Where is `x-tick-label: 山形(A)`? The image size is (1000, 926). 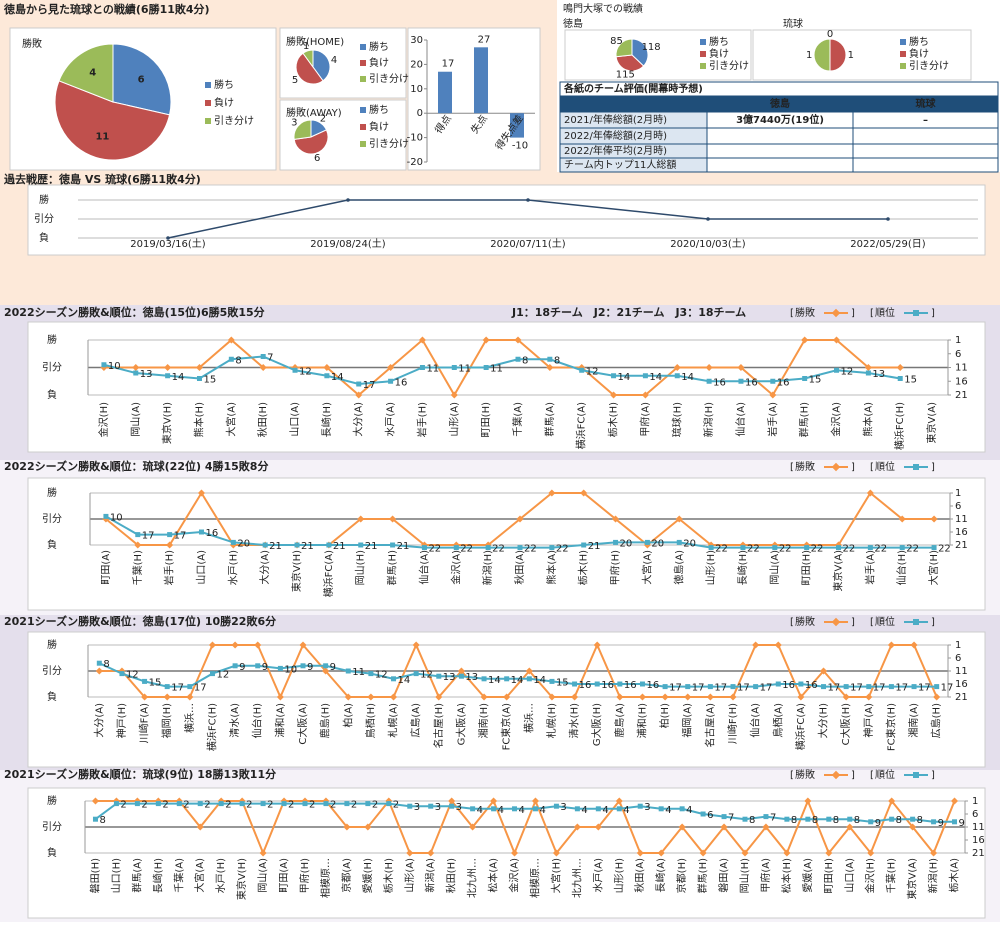
x-tick-label: 山形(A) is located at coordinates (410, 875).